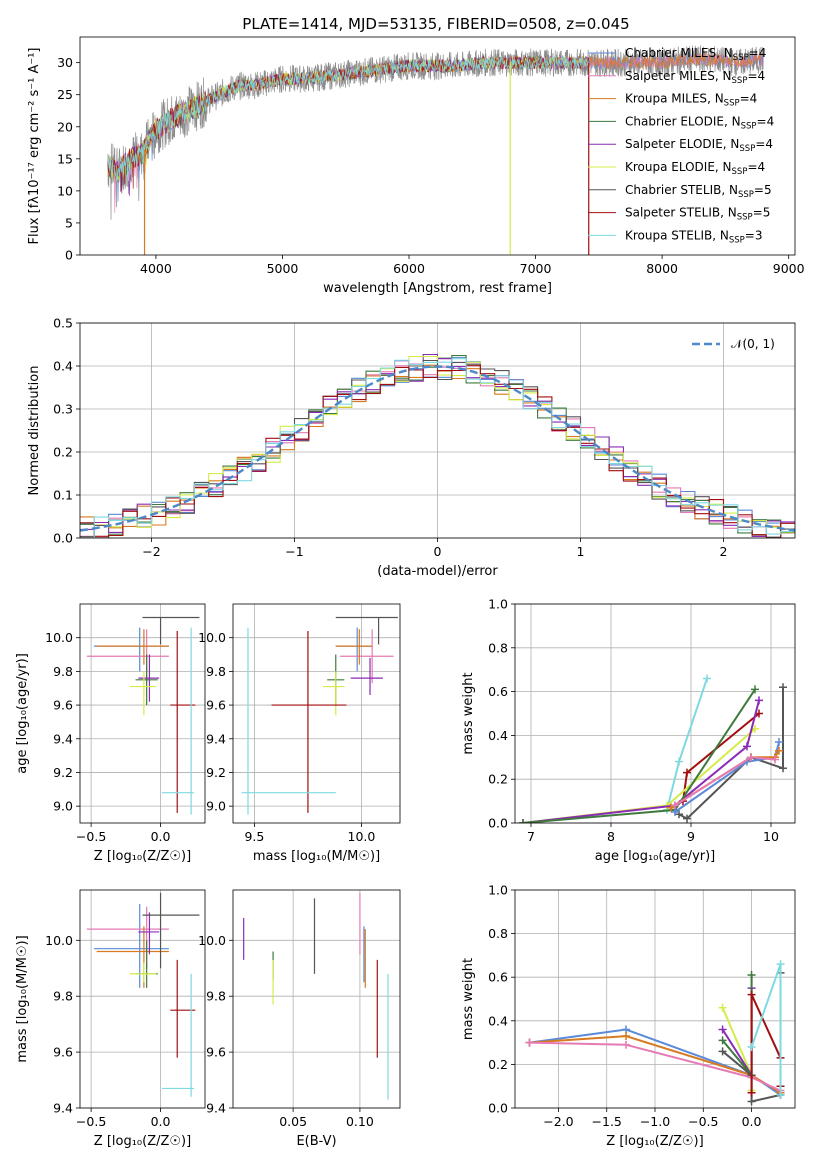 This screenshot has width=819, height=1170. I want to click on x-tick-label: −2, so click(151, 551).